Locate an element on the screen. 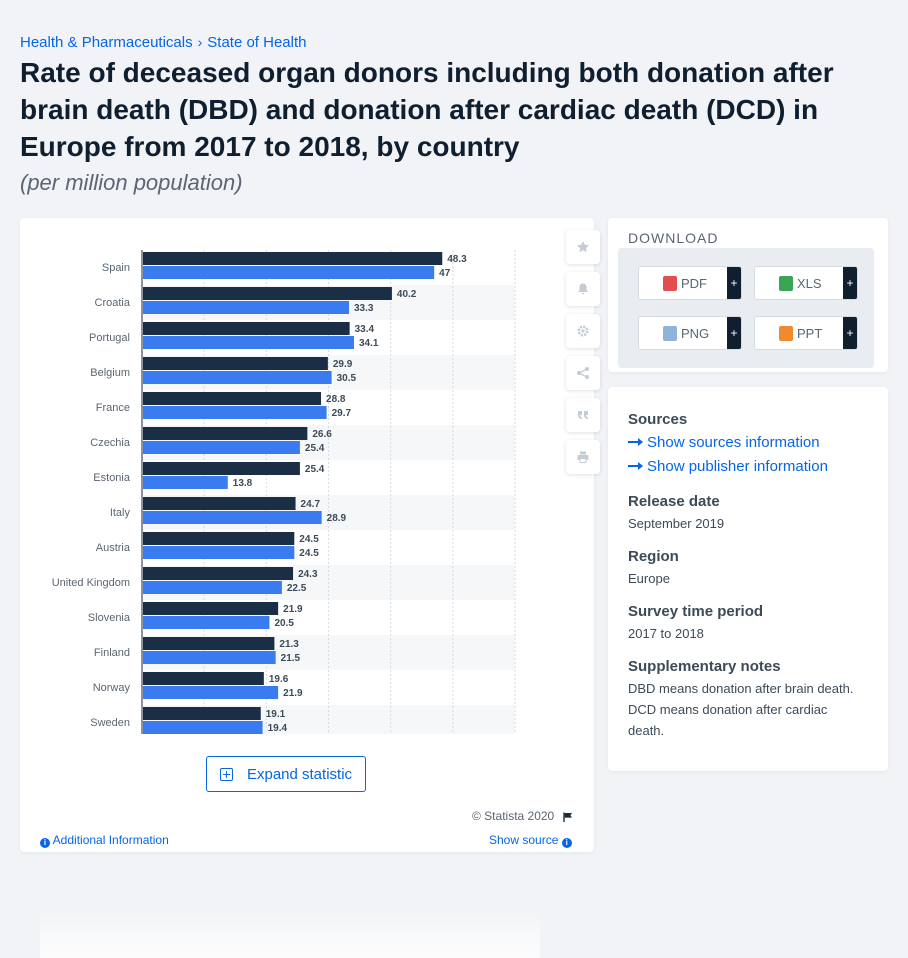 This screenshot has height=958, width=908. breadcrumb: Health & Pharmaceuticals › State of Health is located at coordinates (163, 42).